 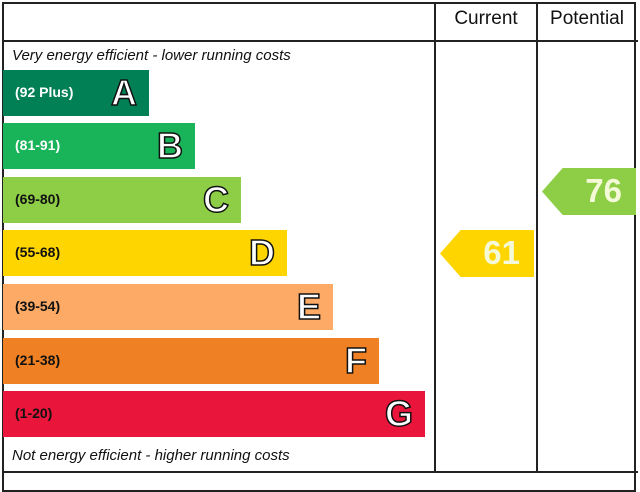 I want to click on potential-header: Potential, so click(x=587, y=18).